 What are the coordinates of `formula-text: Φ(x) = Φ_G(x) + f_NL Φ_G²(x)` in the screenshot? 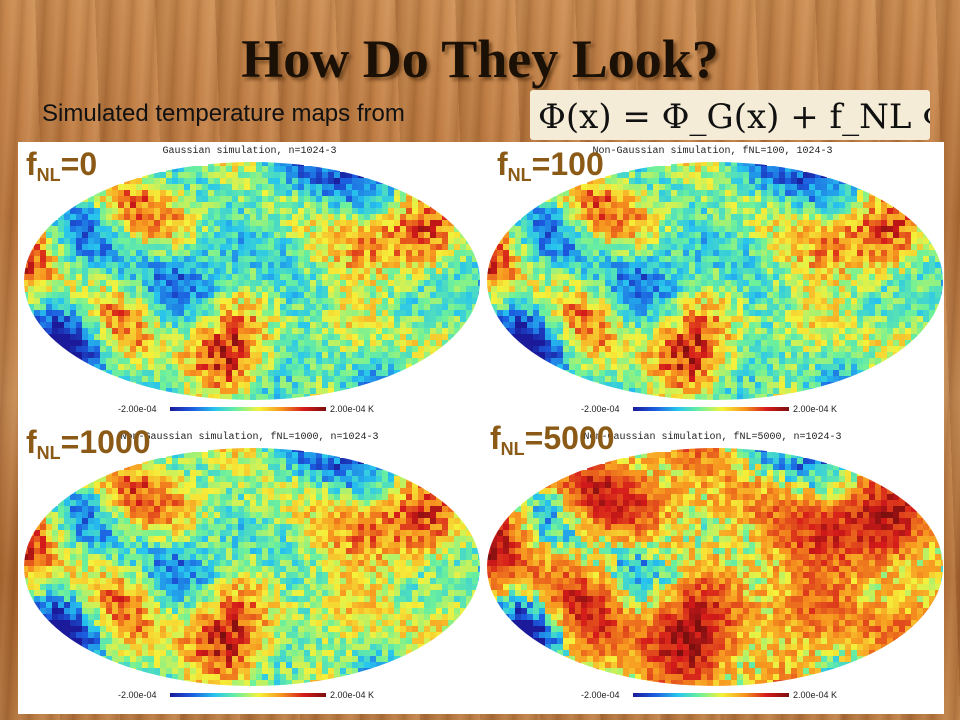 It's located at (734, 117).